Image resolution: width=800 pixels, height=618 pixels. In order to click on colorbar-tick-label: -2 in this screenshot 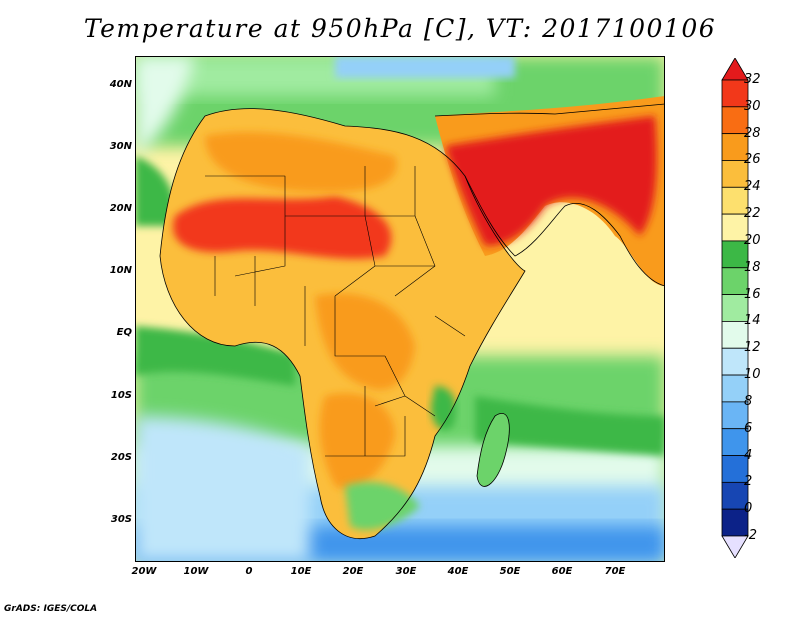, I will do `click(750, 535)`.